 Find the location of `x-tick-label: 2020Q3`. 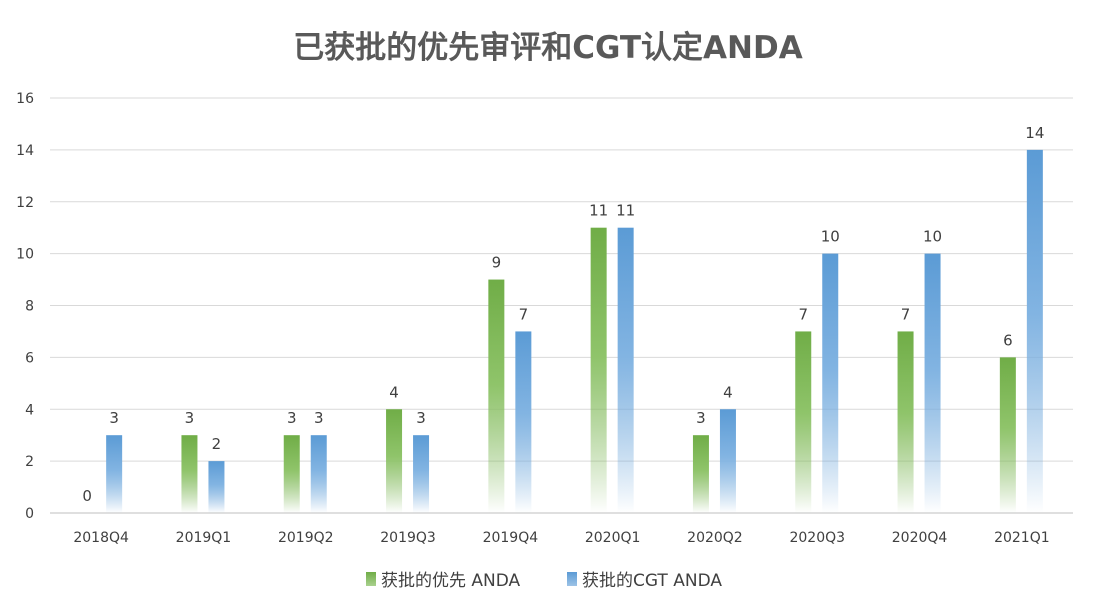

x-tick-label: 2020Q3 is located at coordinates (817, 538).